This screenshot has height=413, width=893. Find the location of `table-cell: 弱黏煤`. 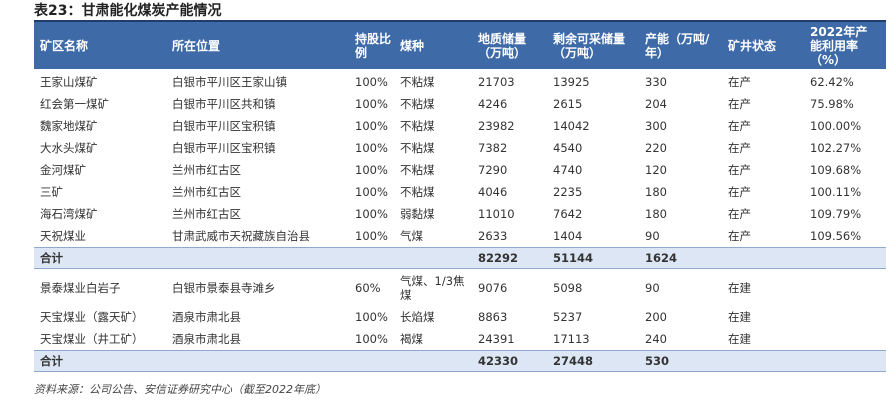

table-cell: 弱黏煤 is located at coordinates (417, 214).